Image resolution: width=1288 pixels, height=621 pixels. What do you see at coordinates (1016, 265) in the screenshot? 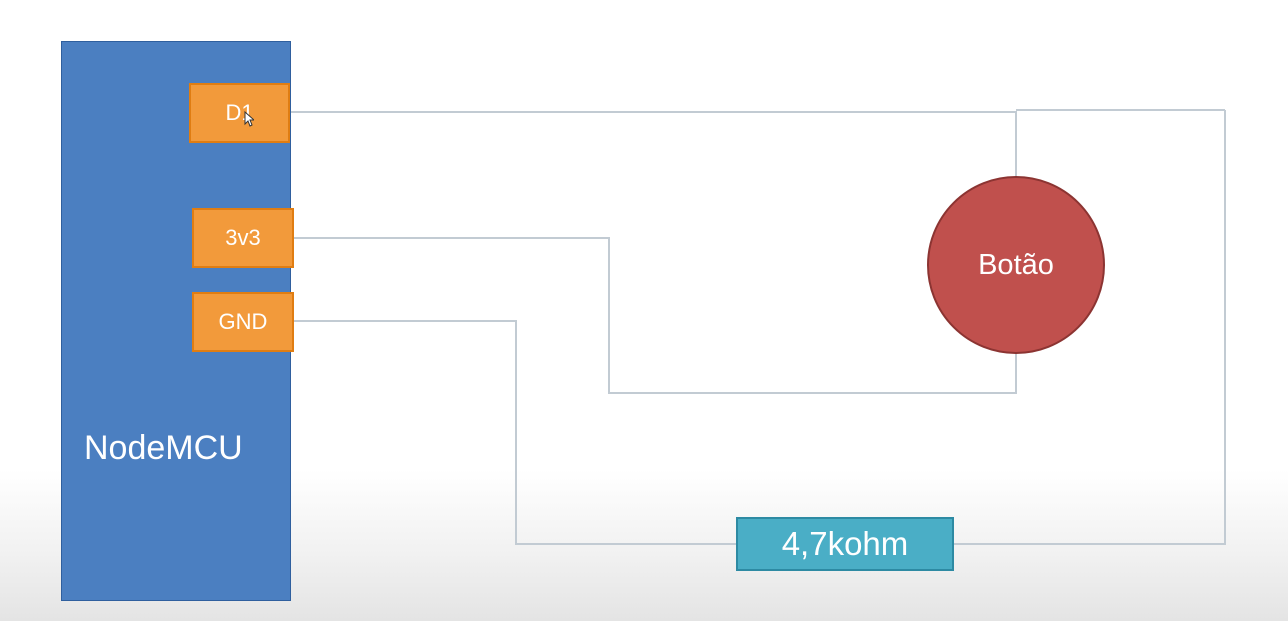
I see `push-button: Botão` at bounding box center [1016, 265].